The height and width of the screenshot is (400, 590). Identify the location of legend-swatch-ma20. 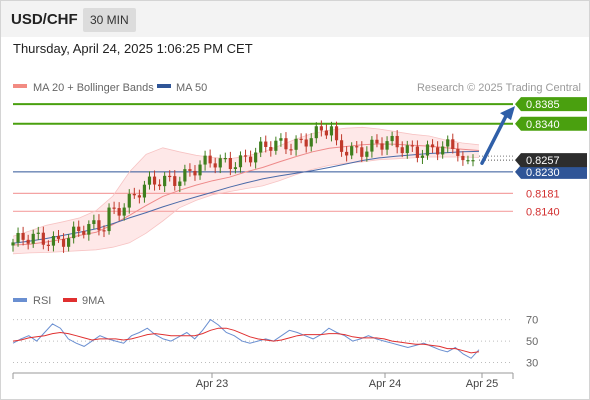
(20, 86).